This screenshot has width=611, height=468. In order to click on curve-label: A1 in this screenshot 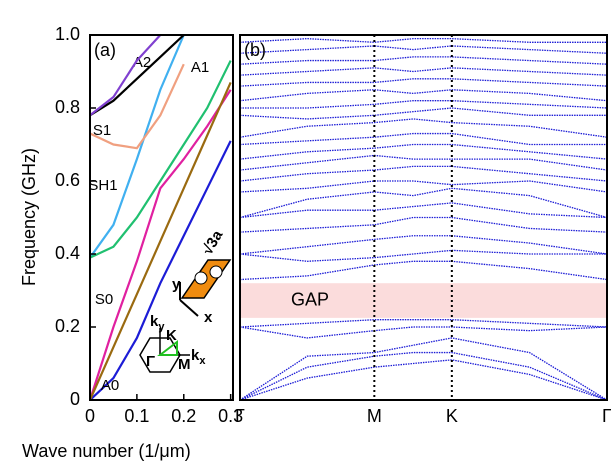, I will do `click(200, 67)`.